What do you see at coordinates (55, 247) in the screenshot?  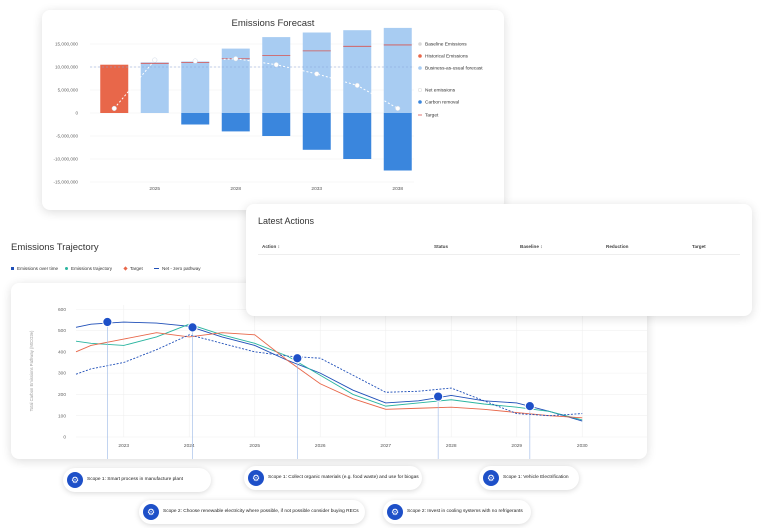 I see `trajectory-title: Emissions Trajectory` at bounding box center [55, 247].